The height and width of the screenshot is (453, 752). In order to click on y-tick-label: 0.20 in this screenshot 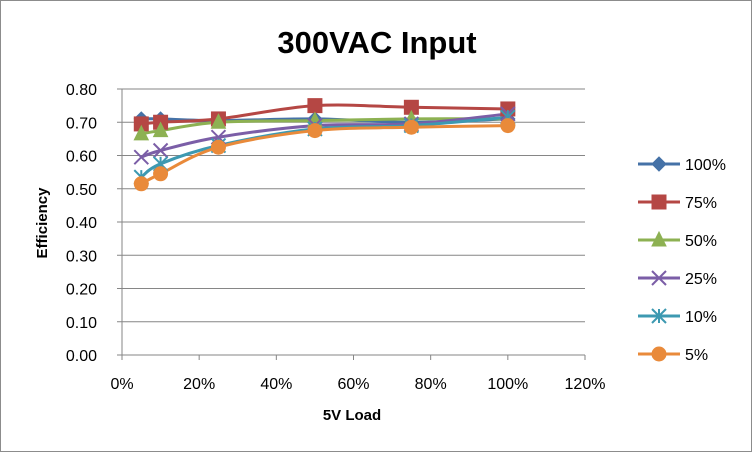, I will do `click(81, 290)`.